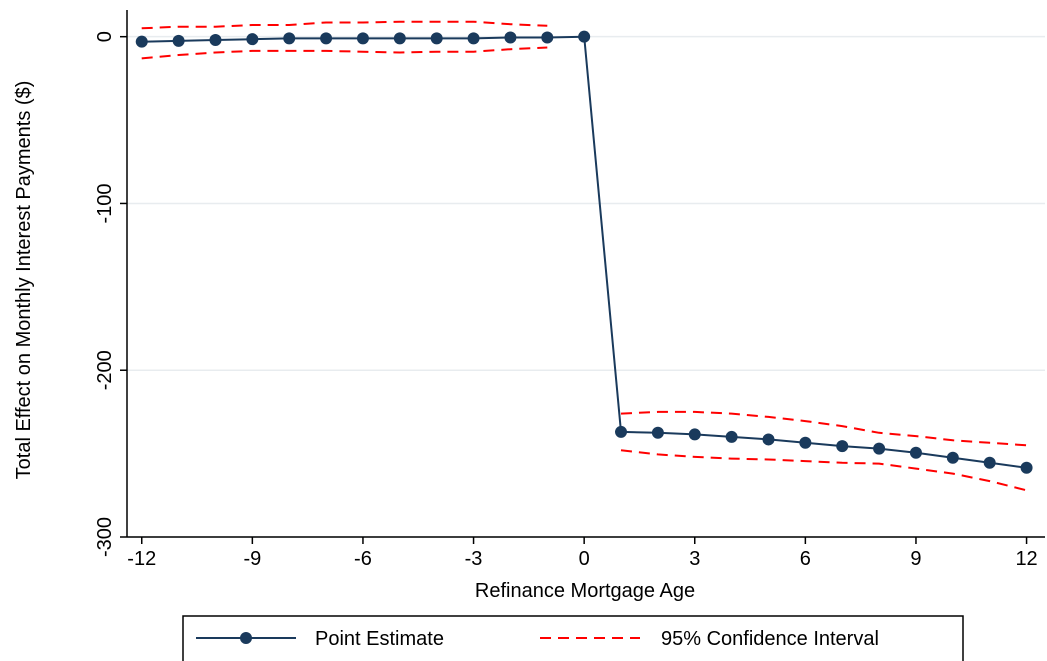  I want to click on y-tick-label: -100, so click(105, 203).